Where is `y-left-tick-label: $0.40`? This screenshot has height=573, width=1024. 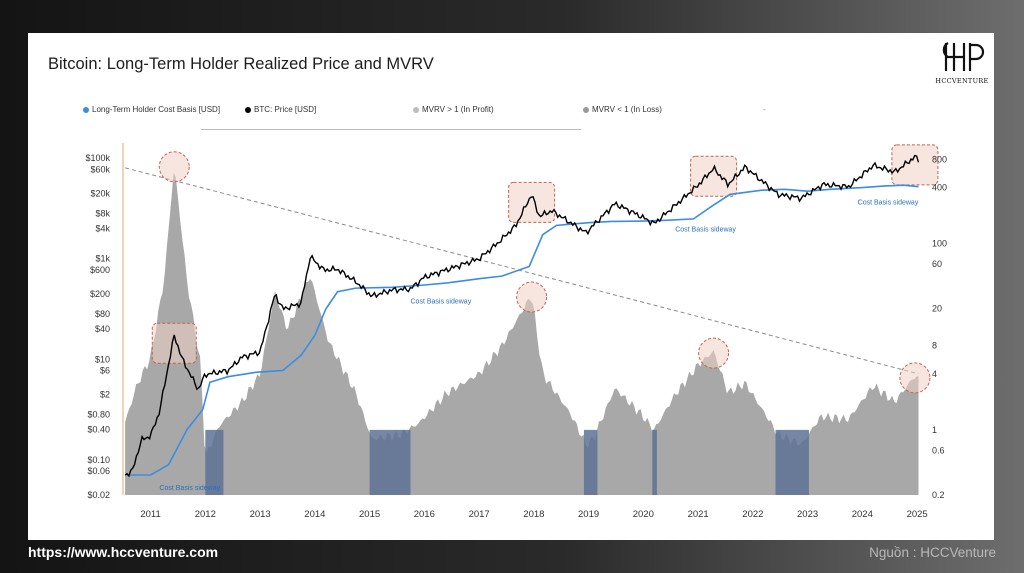 y-left-tick-label: $0.40 is located at coordinates (98, 430).